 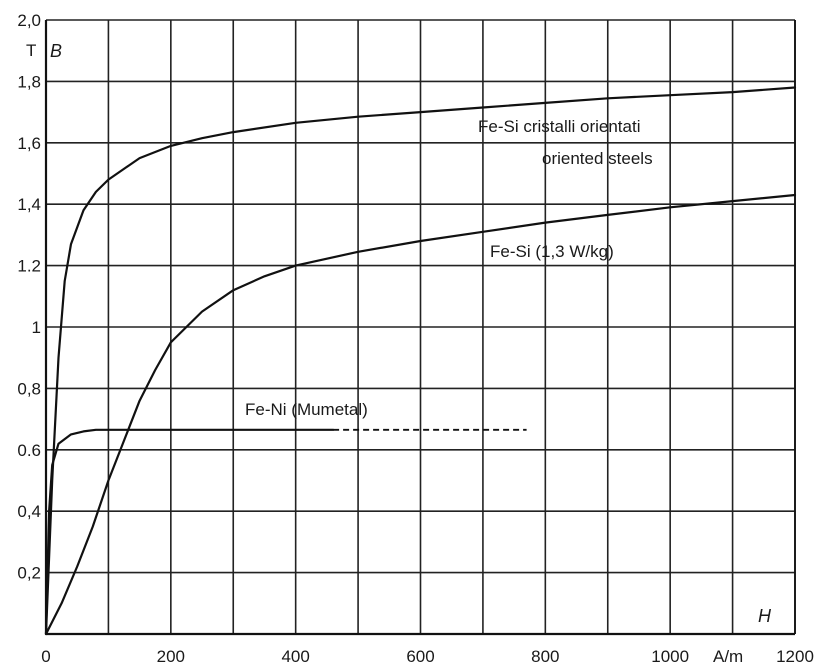 What do you see at coordinates (31, 50) in the screenshot?
I see `y-unit-label: T` at bounding box center [31, 50].